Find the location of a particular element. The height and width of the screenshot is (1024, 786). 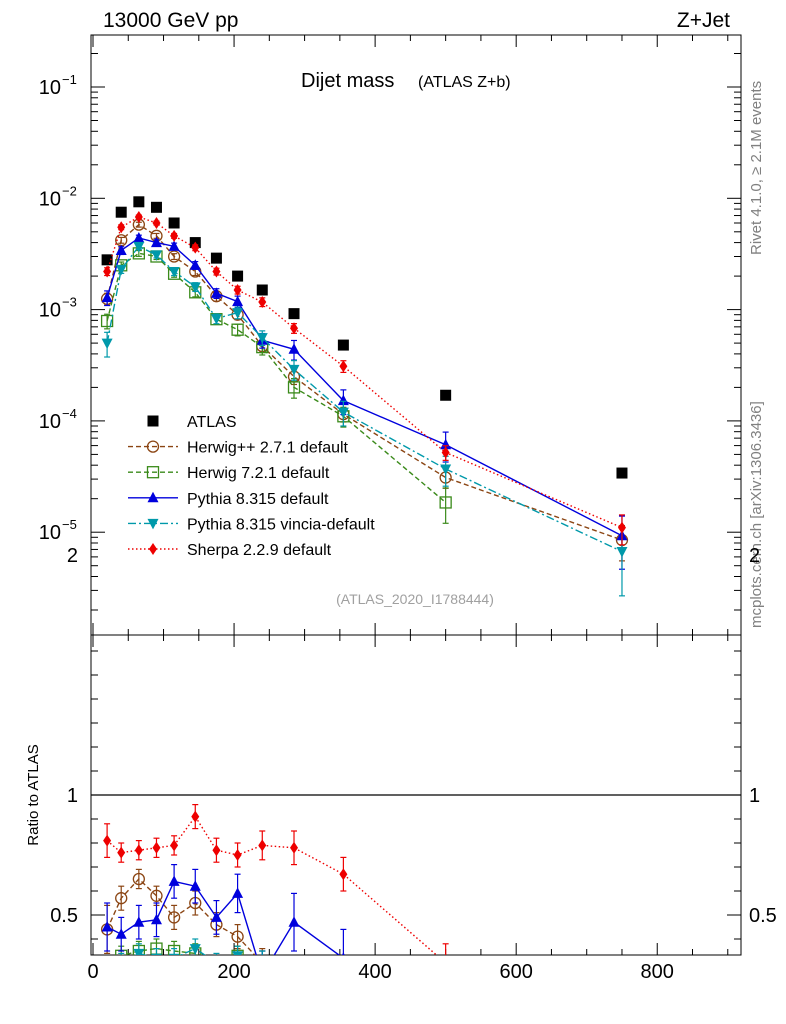

legend-label: Pythia 8.315 vincia-default is located at coordinates (281, 524).